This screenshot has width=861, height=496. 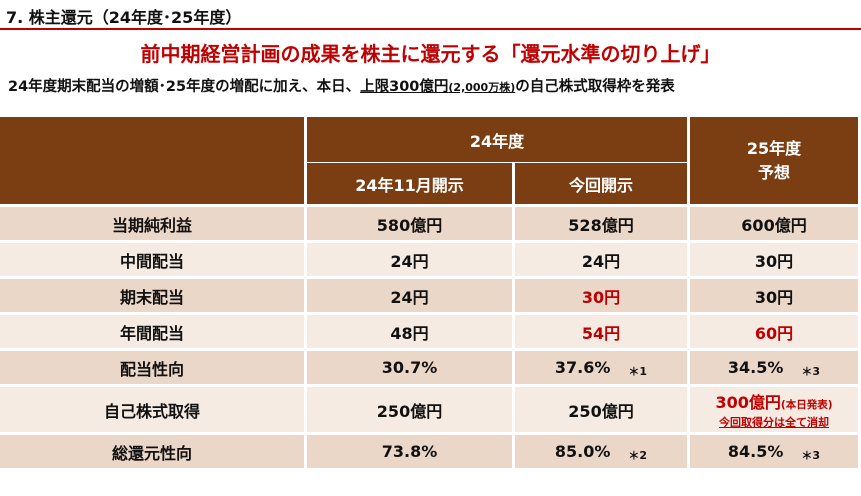 What do you see at coordinates (153, 453) in the screenshot?
I see `row-label: 総還元性向` at bounding box center [153, 453].